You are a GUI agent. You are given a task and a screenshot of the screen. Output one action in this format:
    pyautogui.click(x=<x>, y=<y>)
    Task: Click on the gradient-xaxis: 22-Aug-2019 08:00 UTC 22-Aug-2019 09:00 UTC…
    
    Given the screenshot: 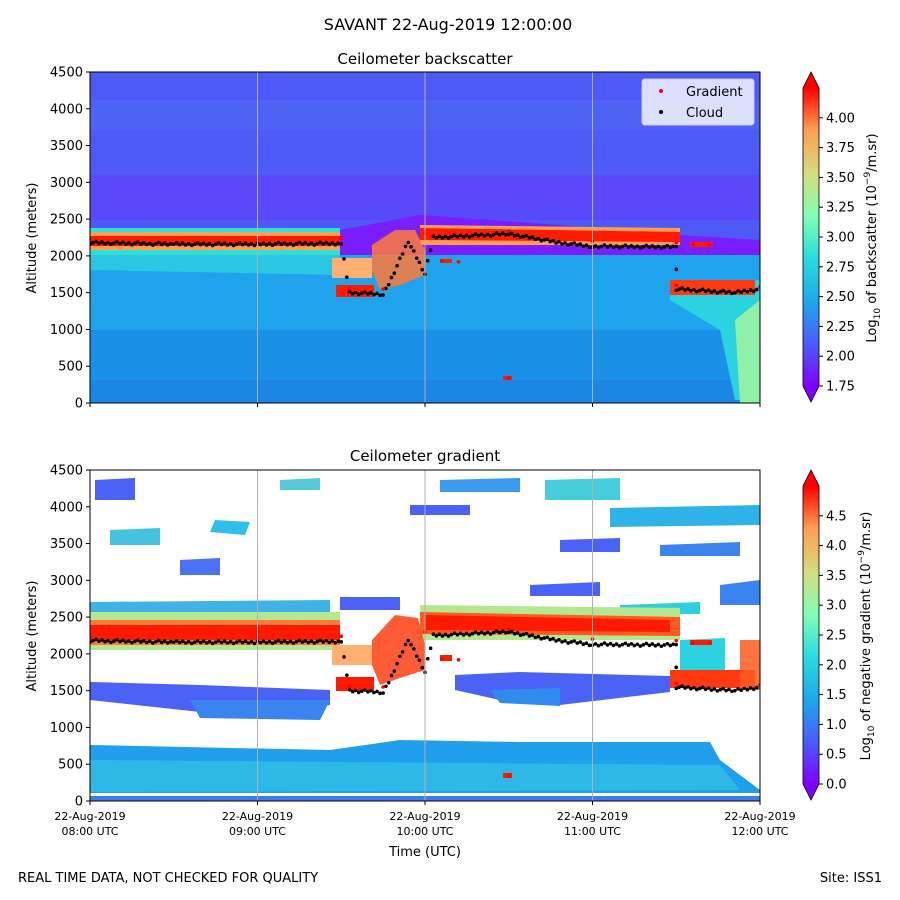 What is the action you would take?
    pyautogui.click(x=425, y=819)
    